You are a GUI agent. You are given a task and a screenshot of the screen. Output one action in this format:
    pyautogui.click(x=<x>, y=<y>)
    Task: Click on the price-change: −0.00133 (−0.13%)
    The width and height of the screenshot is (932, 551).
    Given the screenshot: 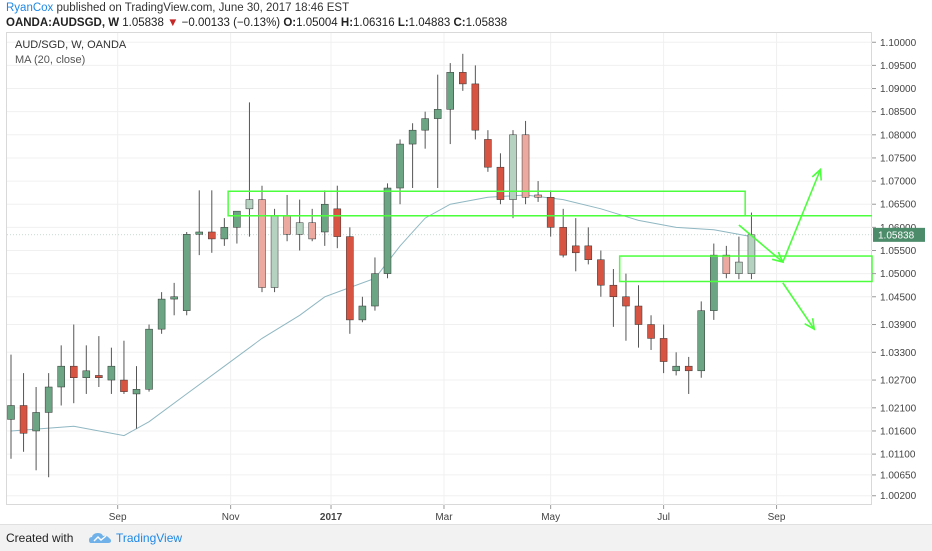 What is the action you would take?
    pyautogui.click(x=231, y=23)
    